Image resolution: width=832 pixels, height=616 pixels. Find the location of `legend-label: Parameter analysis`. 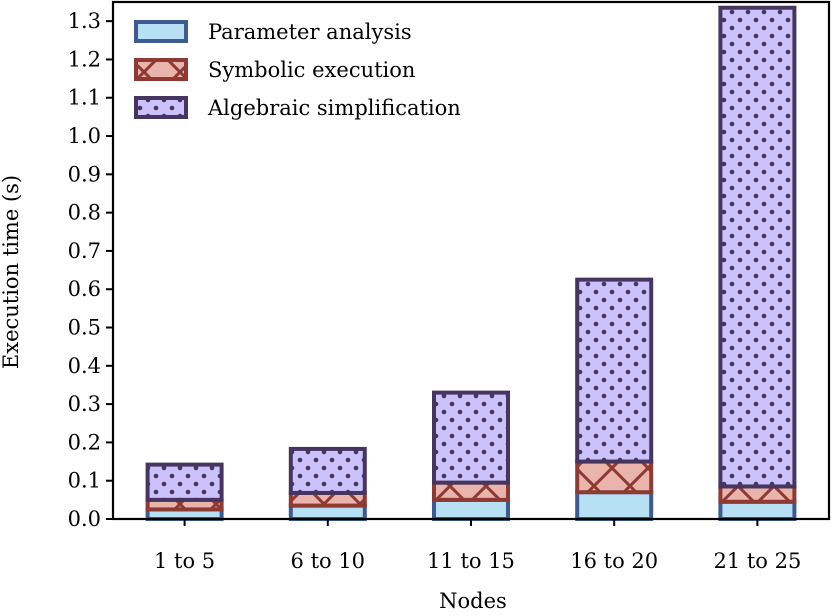

legend-label: Parameter analysis is located at coordinates (310, 32).